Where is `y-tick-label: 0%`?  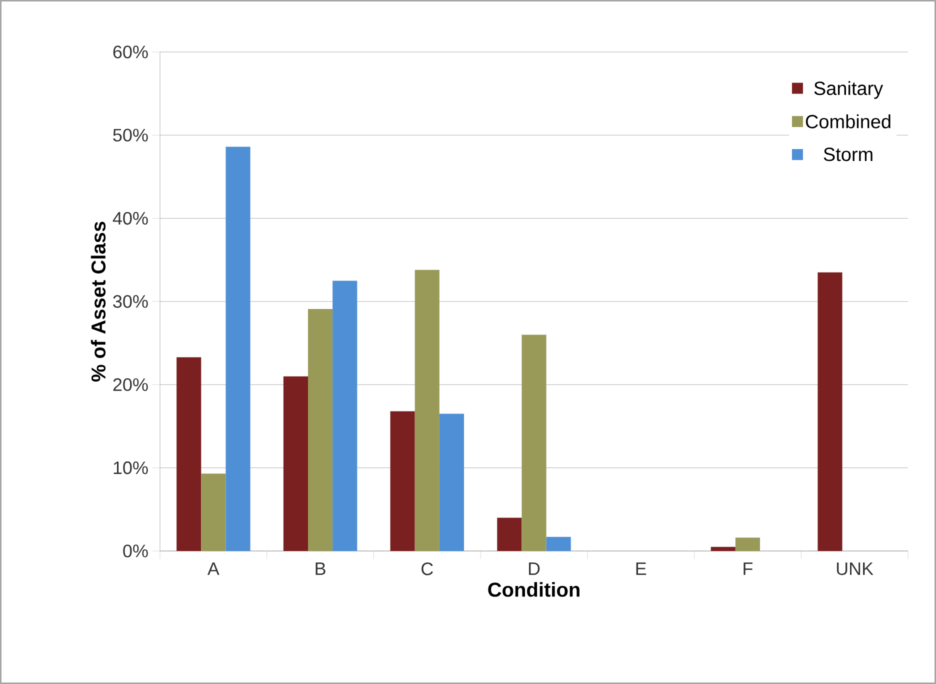 y-tick-label: 0% is located at coordinates (135, 551).